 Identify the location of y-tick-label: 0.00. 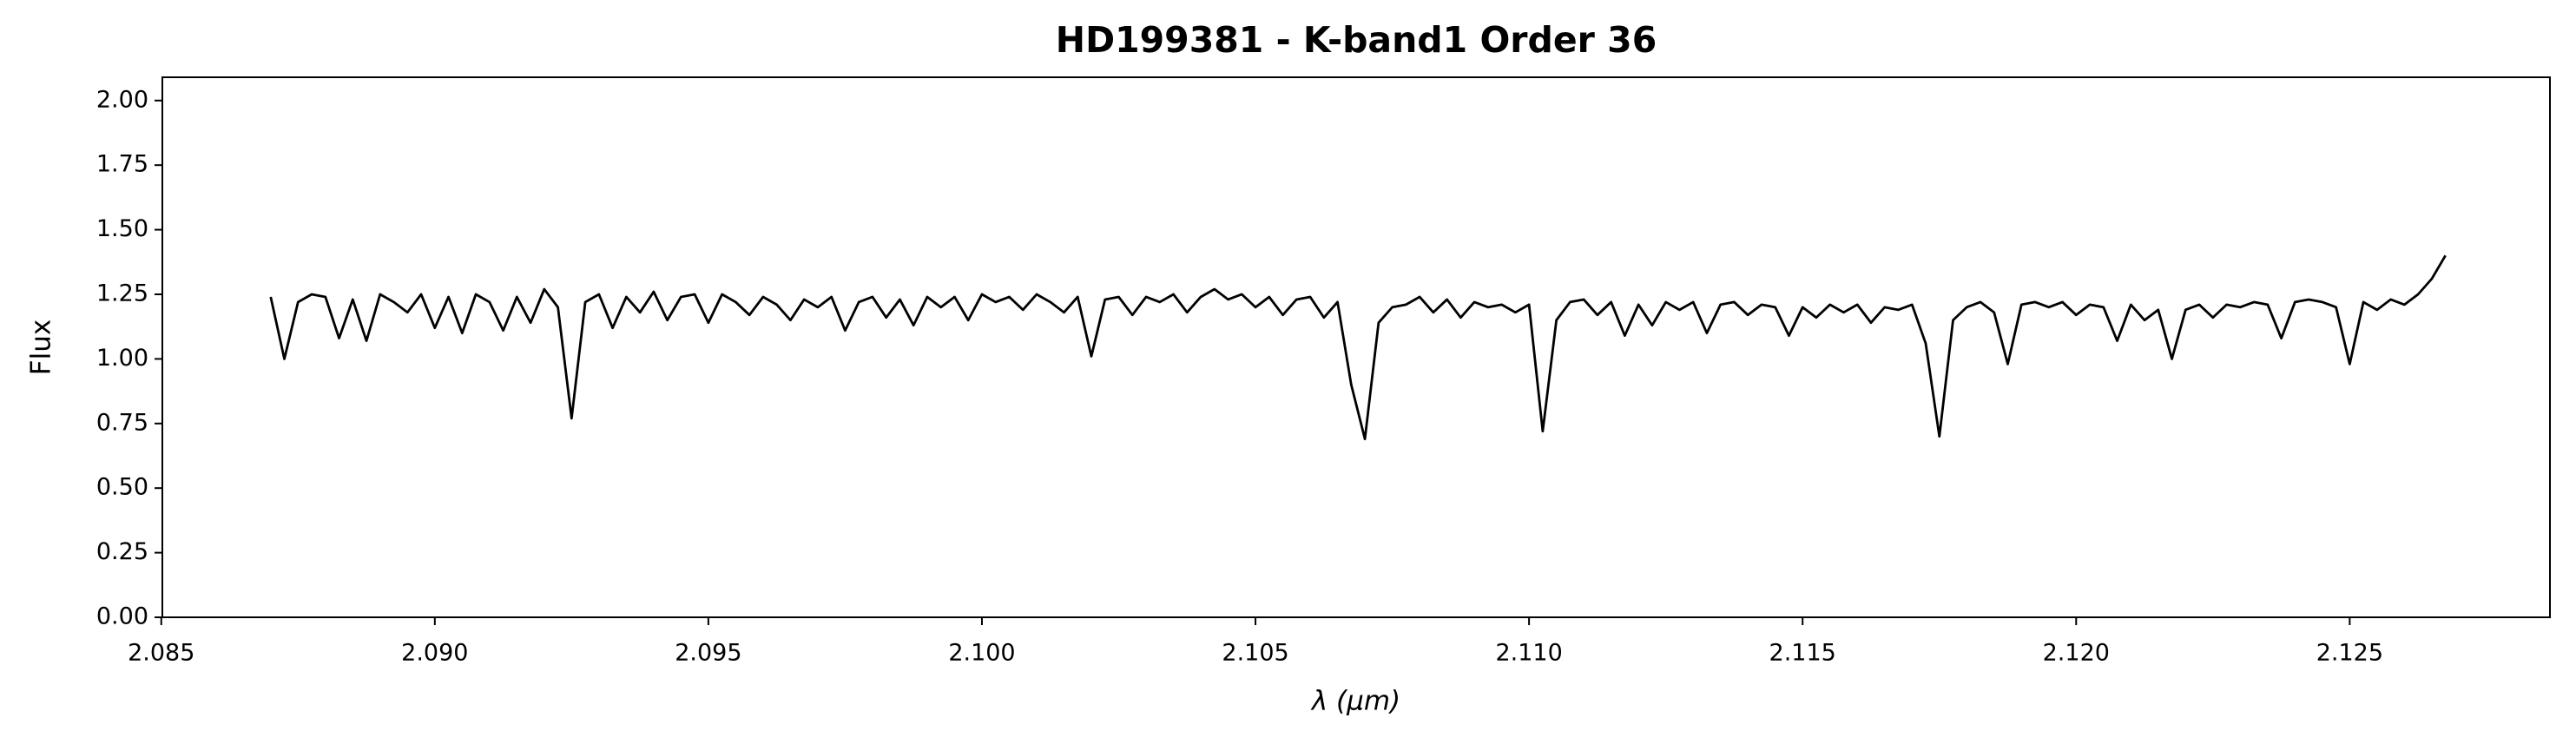
(122, 616).